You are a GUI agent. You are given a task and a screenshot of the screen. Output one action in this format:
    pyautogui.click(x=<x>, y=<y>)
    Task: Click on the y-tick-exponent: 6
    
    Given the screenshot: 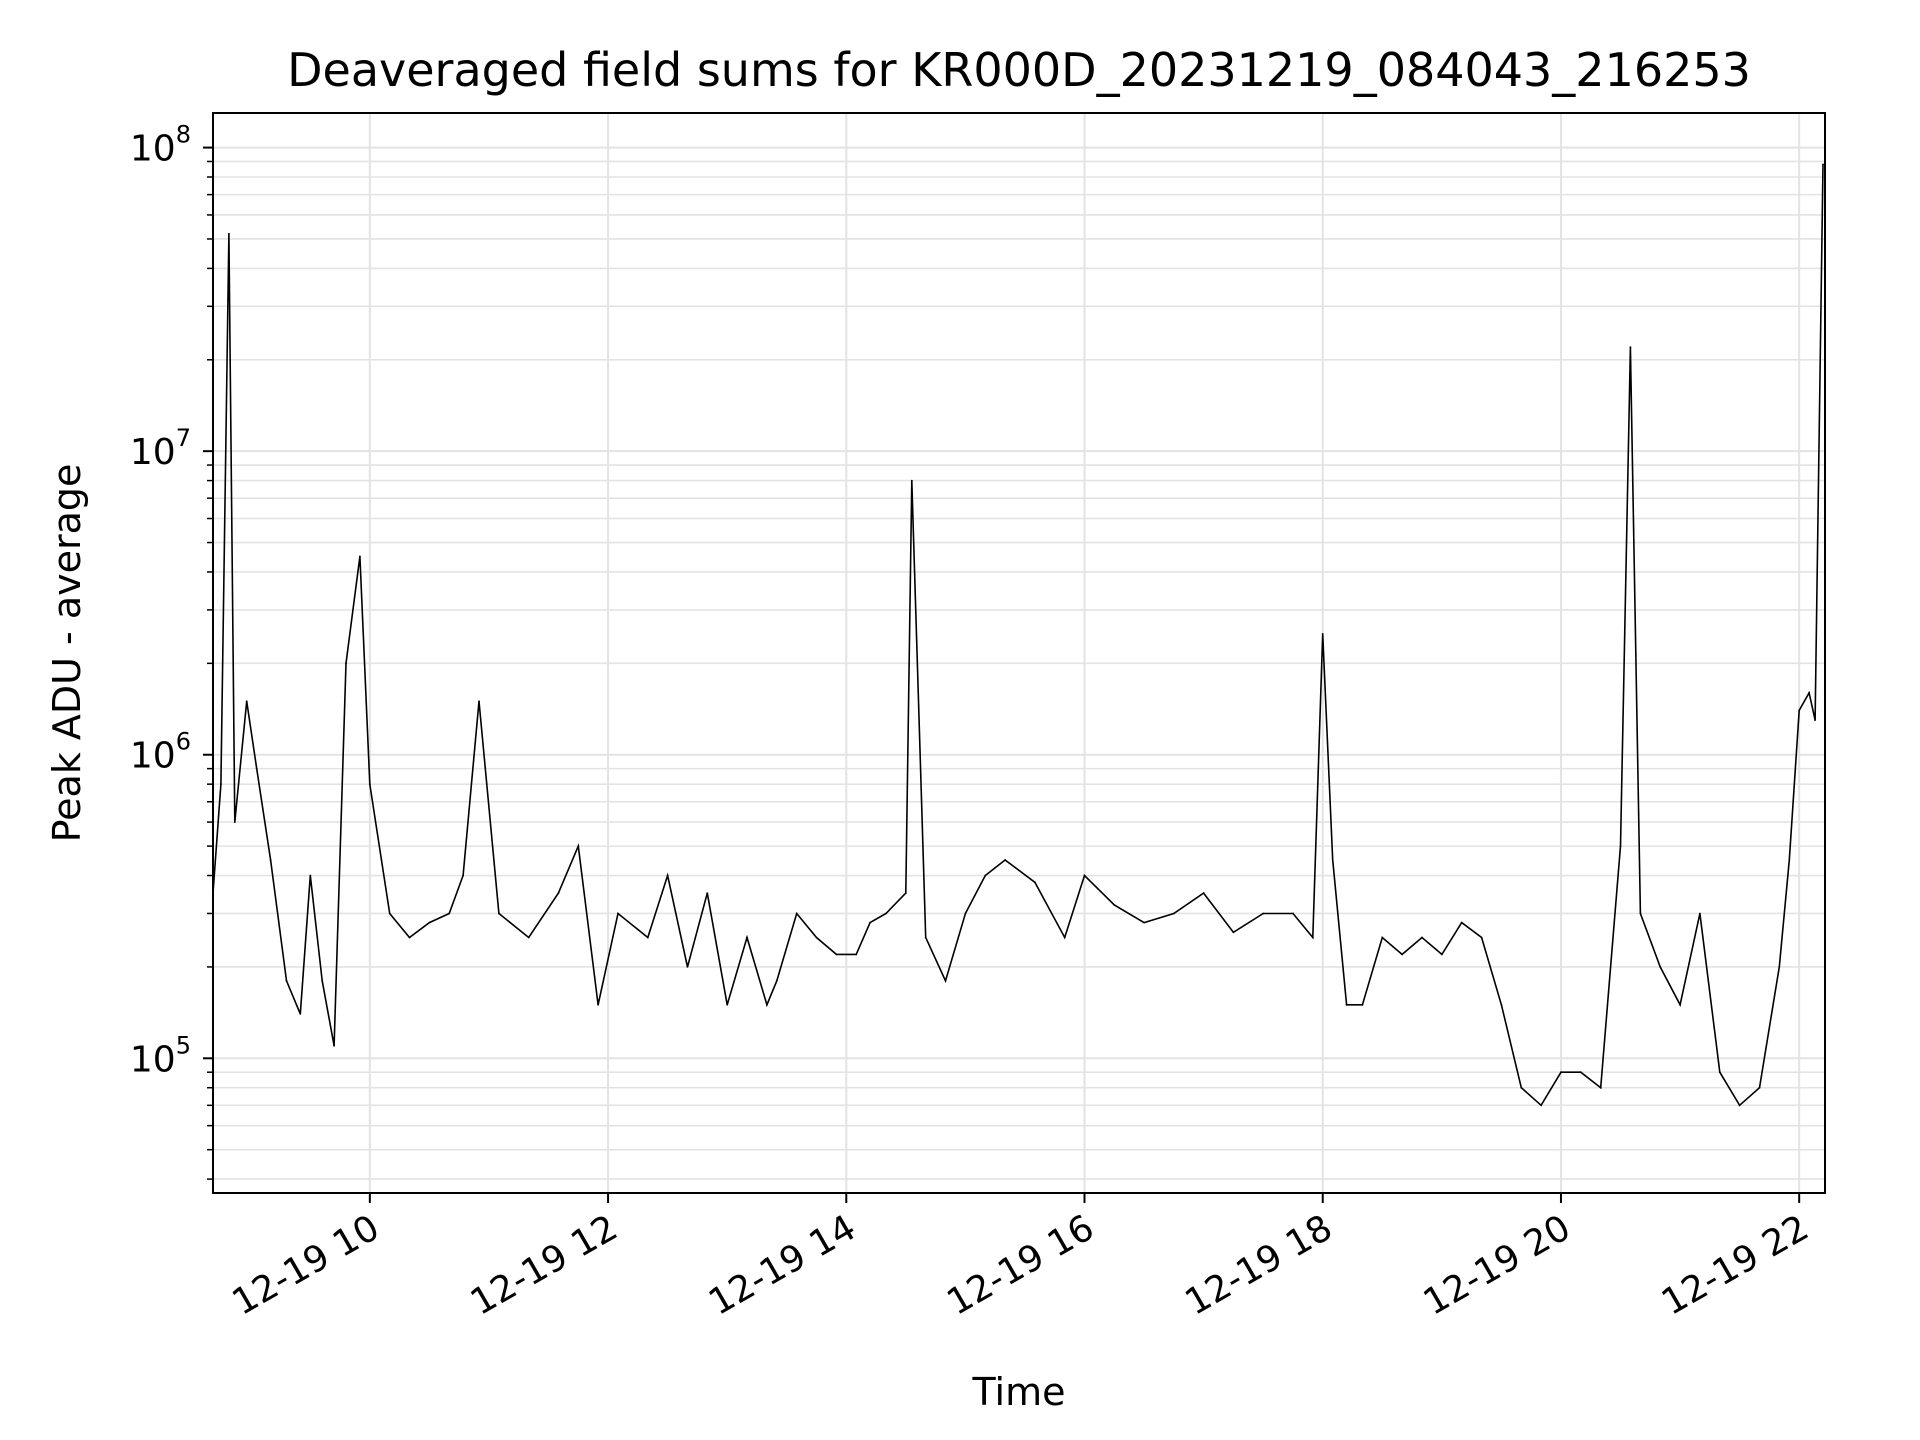 What is the action you would take?
    pyautogui.click(x=183, y=742)
    